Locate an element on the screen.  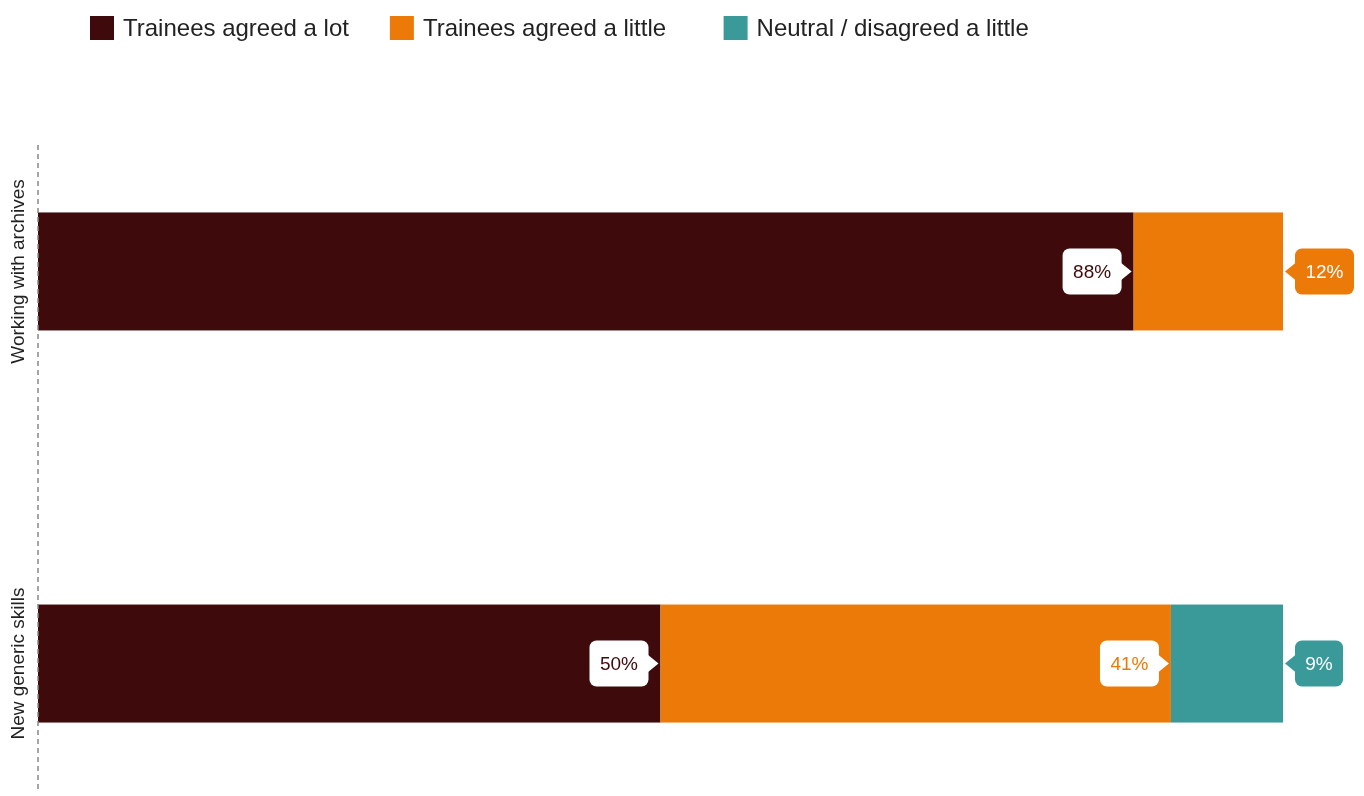
y-tick-label: New generic skills is located at coordinates (17, 663).